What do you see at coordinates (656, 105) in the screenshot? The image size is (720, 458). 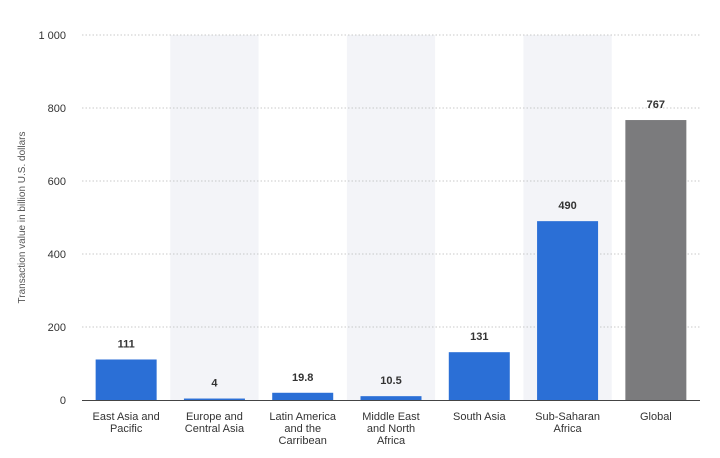 I see `data-label: 767` at bounding box center [656, 105].